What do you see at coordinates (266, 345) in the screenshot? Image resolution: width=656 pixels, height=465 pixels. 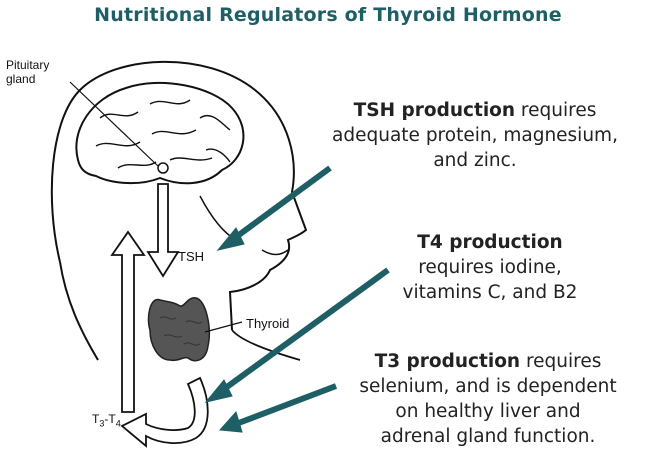 I see `shoulder-line` at bounding box center [266, 345].